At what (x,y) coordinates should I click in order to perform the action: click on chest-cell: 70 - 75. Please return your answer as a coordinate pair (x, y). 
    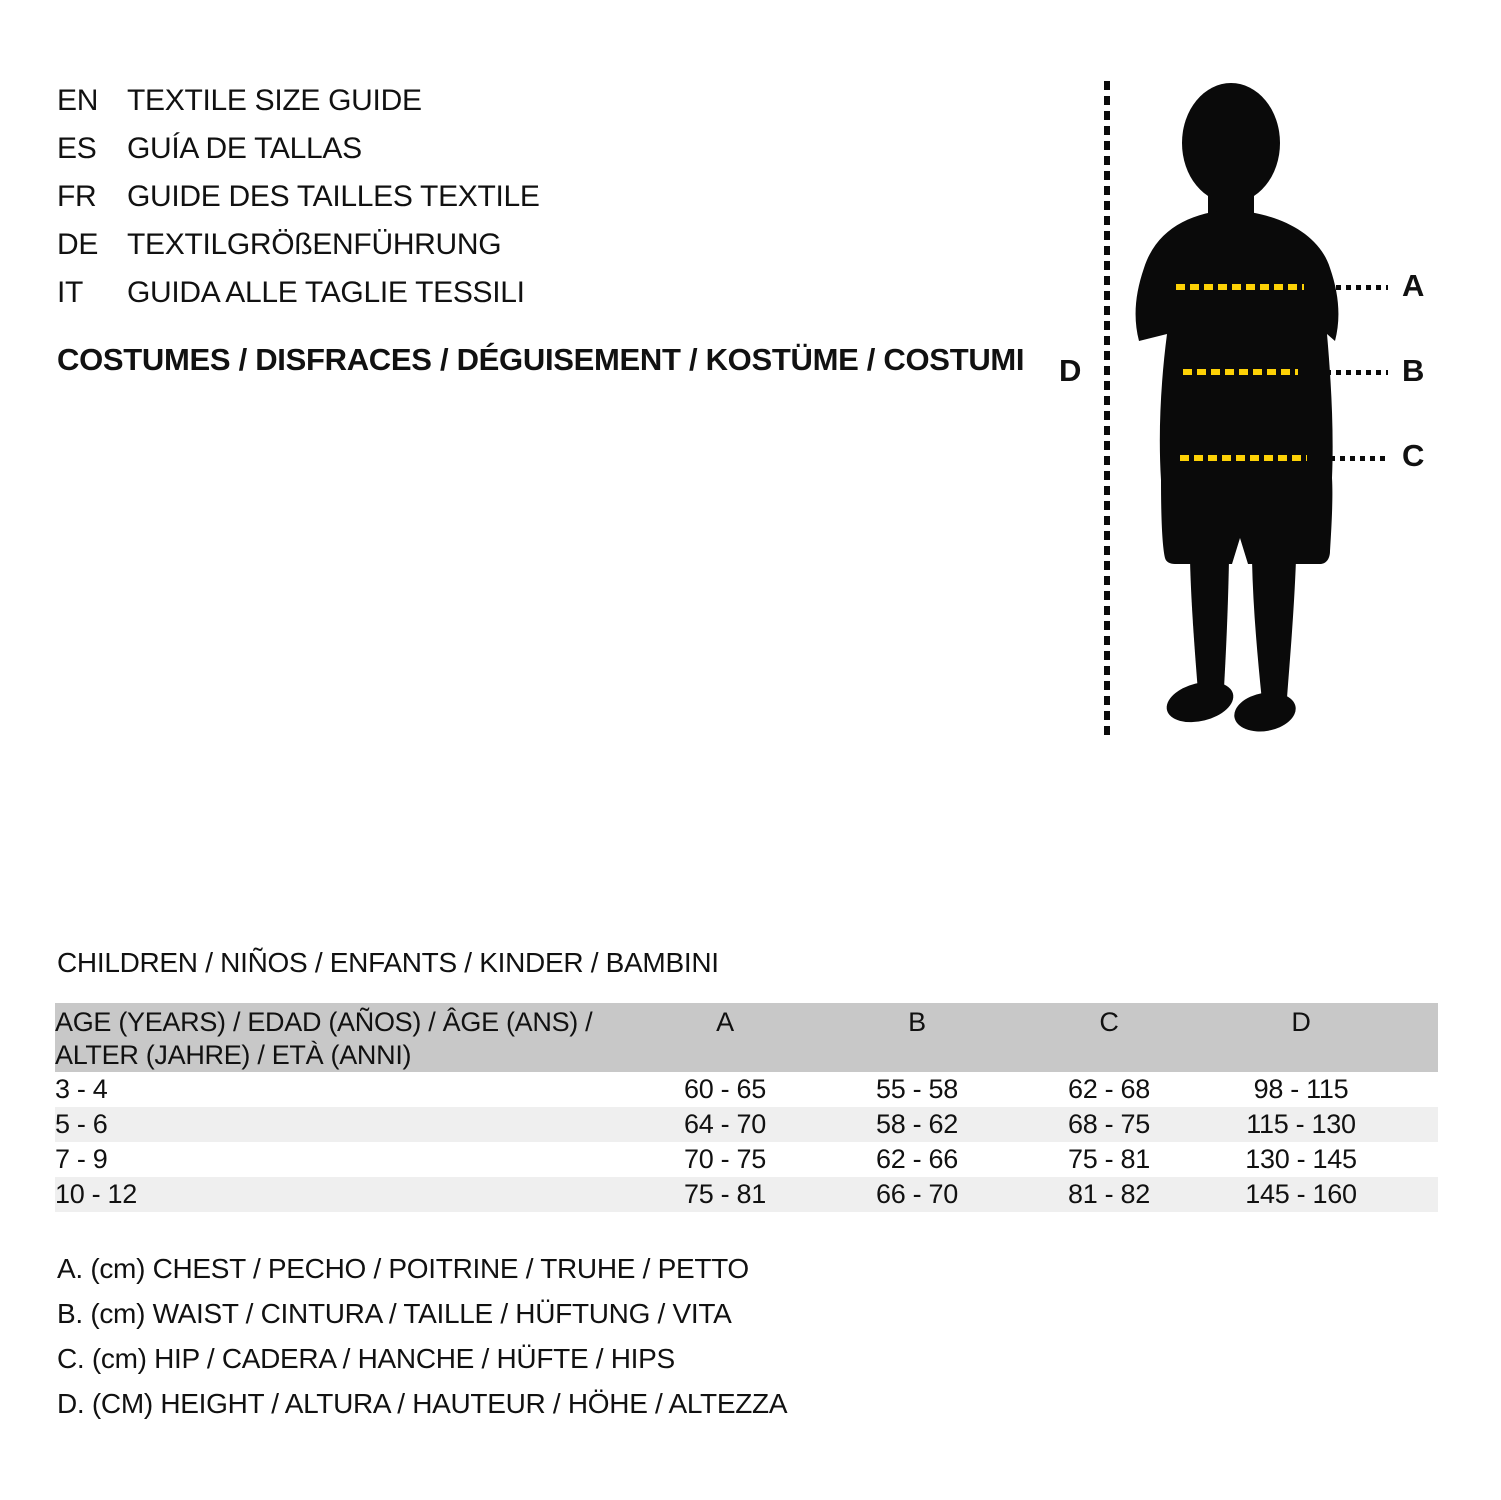
    Looking at the image, I should click on (725, 1159).